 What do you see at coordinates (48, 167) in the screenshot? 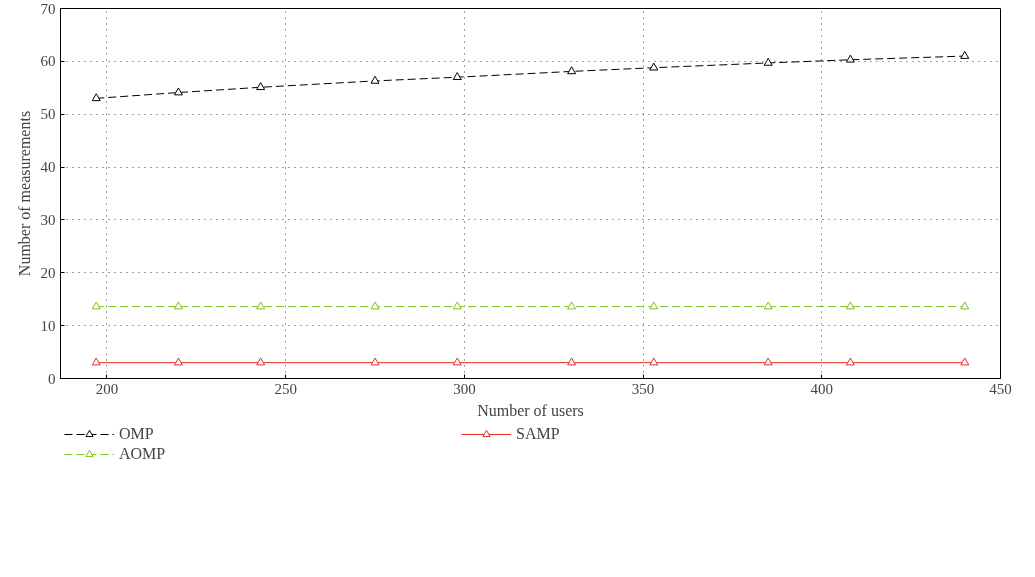
I see `y-tick-label: 40` at bounding box center [48, 167].